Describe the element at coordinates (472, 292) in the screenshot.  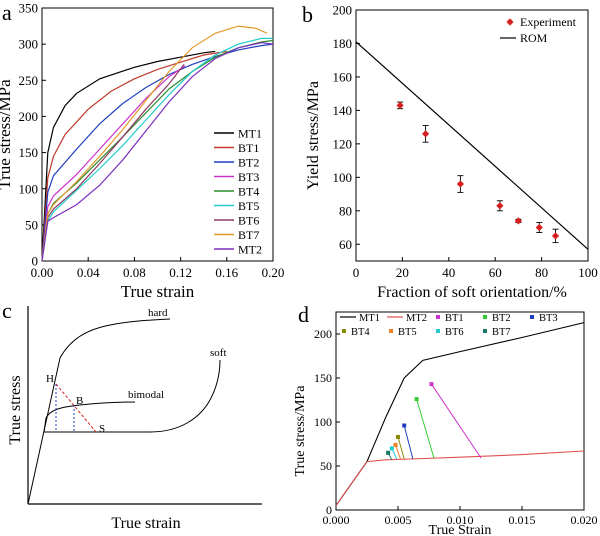
I see `x-axis-label: Fraction of soft orientation/%` at that location.